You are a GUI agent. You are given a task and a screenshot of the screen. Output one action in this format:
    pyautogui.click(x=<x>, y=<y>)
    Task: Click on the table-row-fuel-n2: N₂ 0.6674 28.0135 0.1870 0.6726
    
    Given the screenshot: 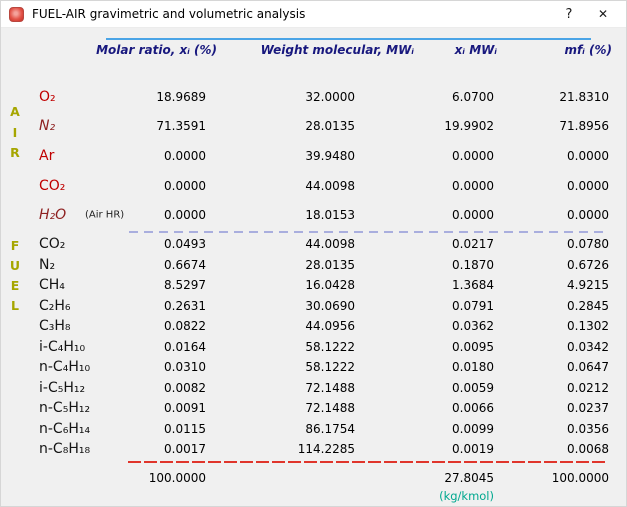 What is the action you would take?
    pyautogui.click(x=313, y=265)
    